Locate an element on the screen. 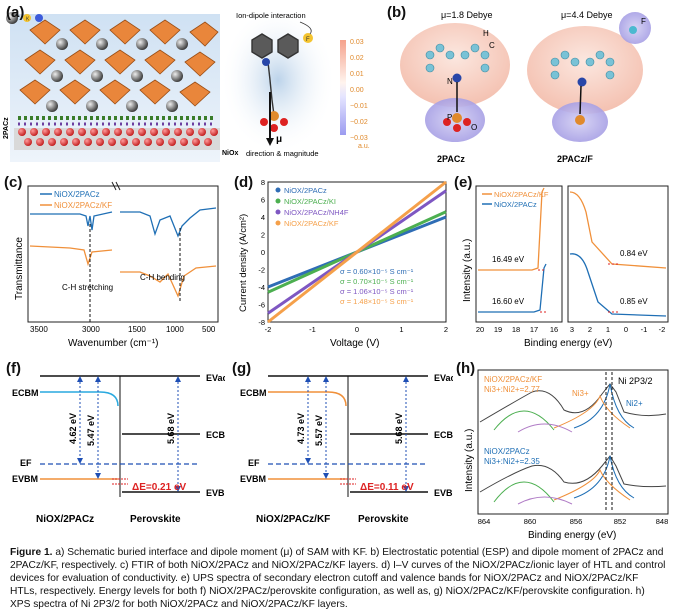 The width and height of the screenshot is (674, 615). ups-vb-blue is located at coordinates (618, 285).